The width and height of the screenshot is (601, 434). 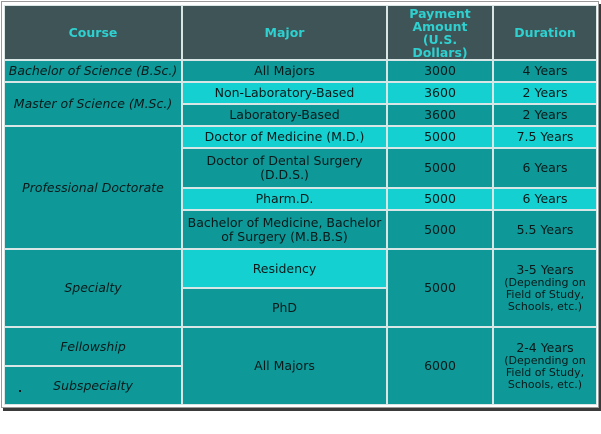 I want to click on header-payment: Payment Amount (U.S. Dollars), so click(x=440, y=32).